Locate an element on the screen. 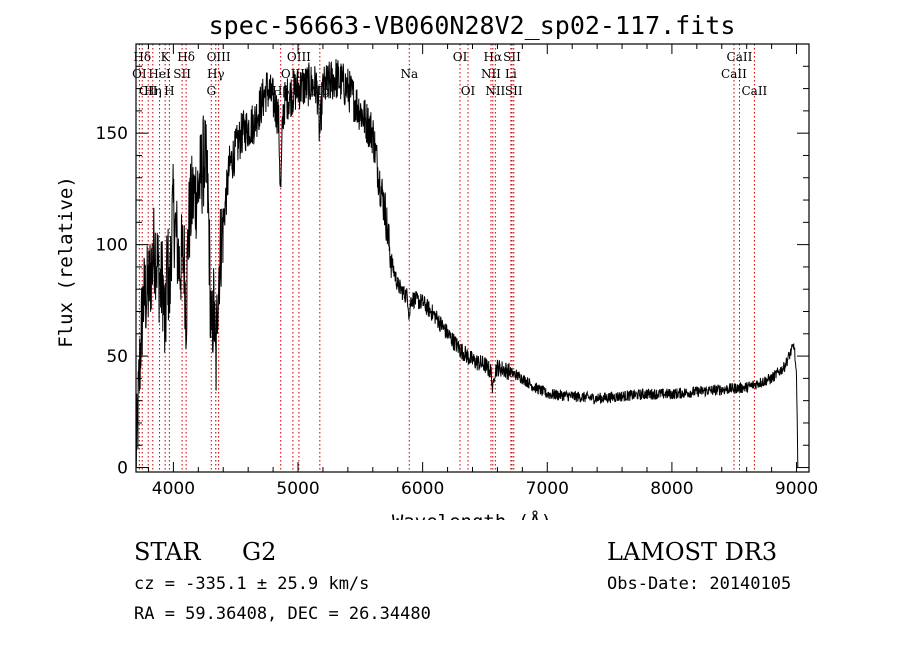  x-tick-label: 4000 is located at coordinates (173, 489).